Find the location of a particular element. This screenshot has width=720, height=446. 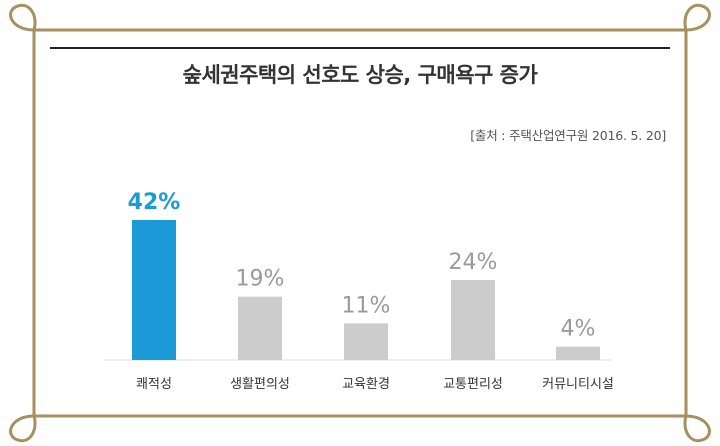

category-label-3: 교육환경 is located at coordinates (366, 384).